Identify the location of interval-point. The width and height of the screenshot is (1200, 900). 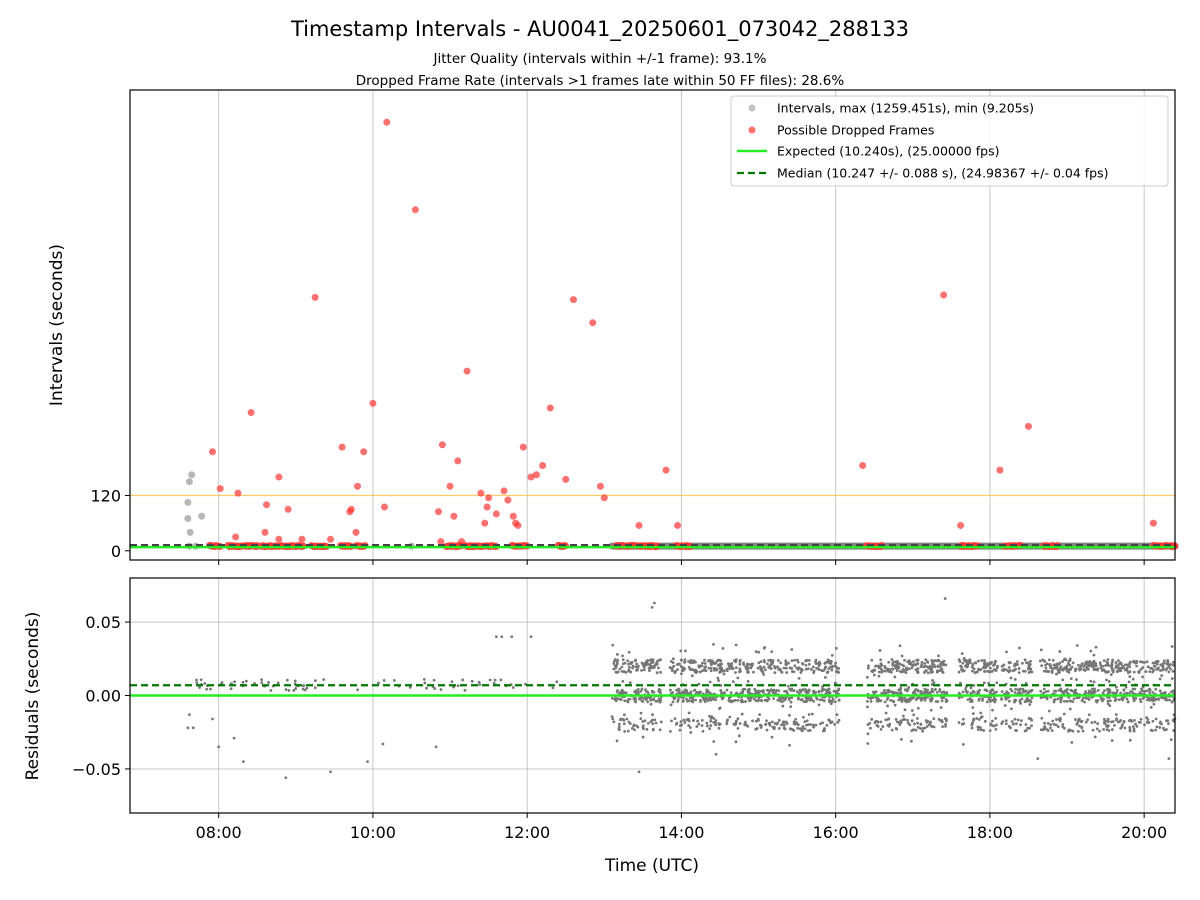
(202, 516).